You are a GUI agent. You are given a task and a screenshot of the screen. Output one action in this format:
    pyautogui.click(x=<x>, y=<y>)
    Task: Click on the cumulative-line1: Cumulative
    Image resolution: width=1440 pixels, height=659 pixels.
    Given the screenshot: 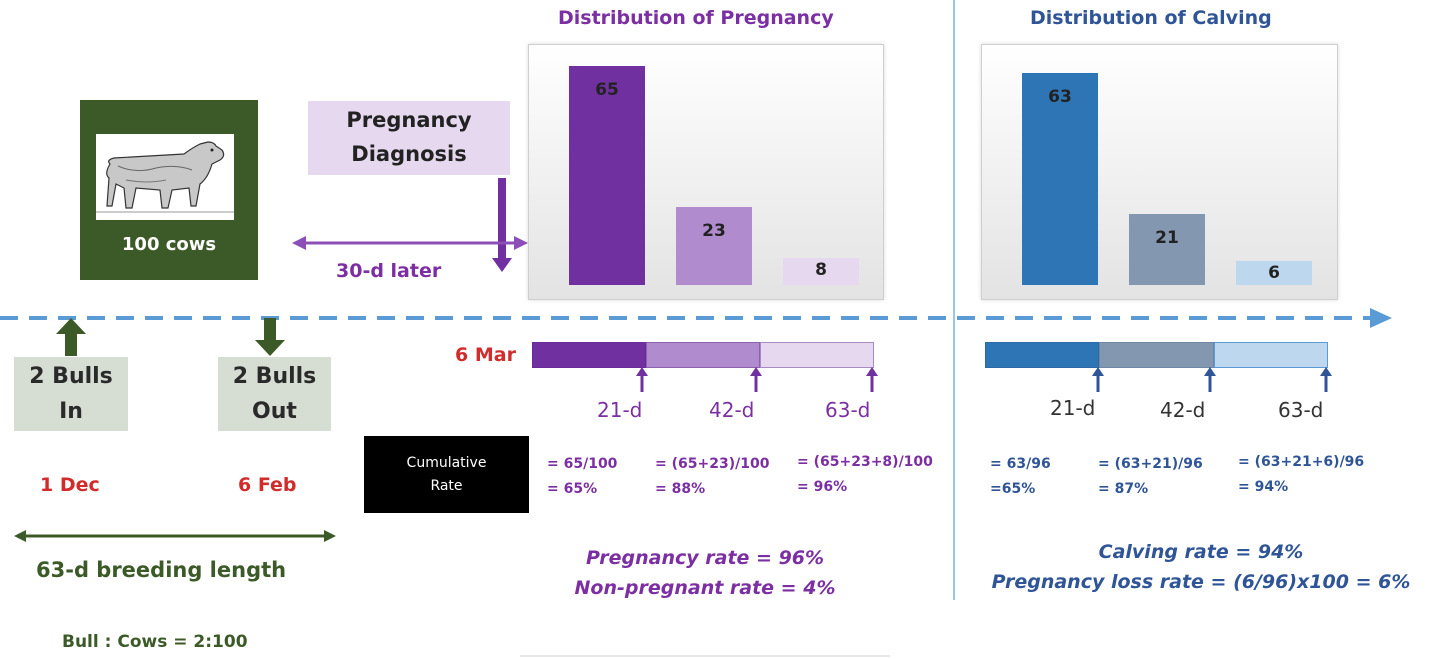 What is the action you would take?
    pyautogui.click(x=446, y=463)
    